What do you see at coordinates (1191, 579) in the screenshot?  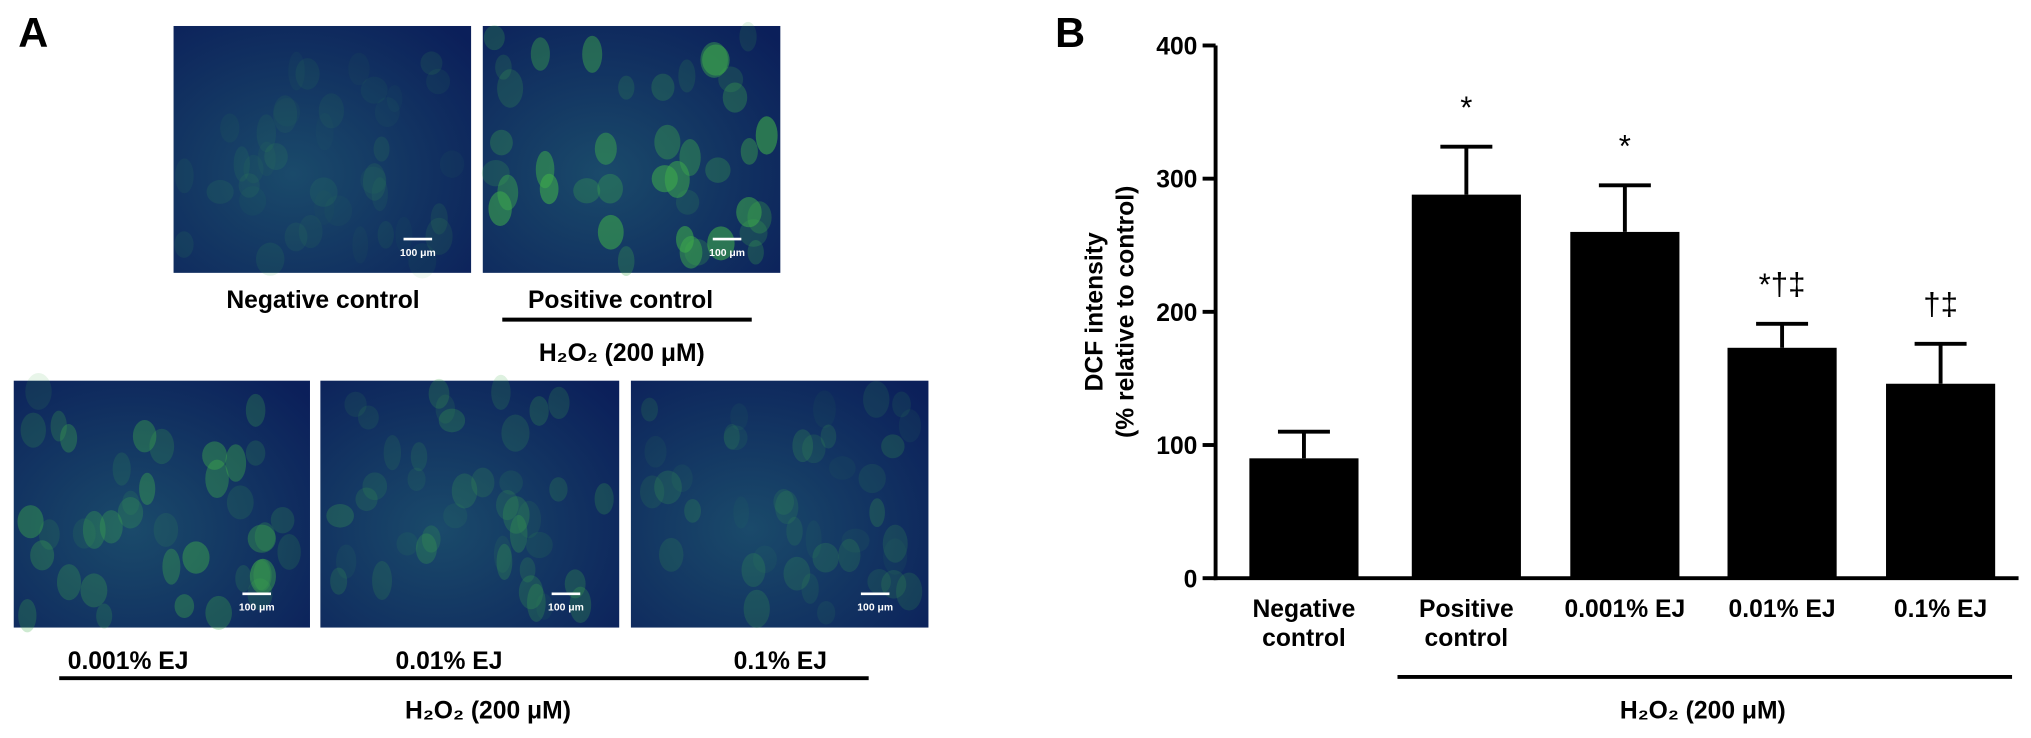 I see `y-tick-label: 0` at bounding box center [1191, 579].